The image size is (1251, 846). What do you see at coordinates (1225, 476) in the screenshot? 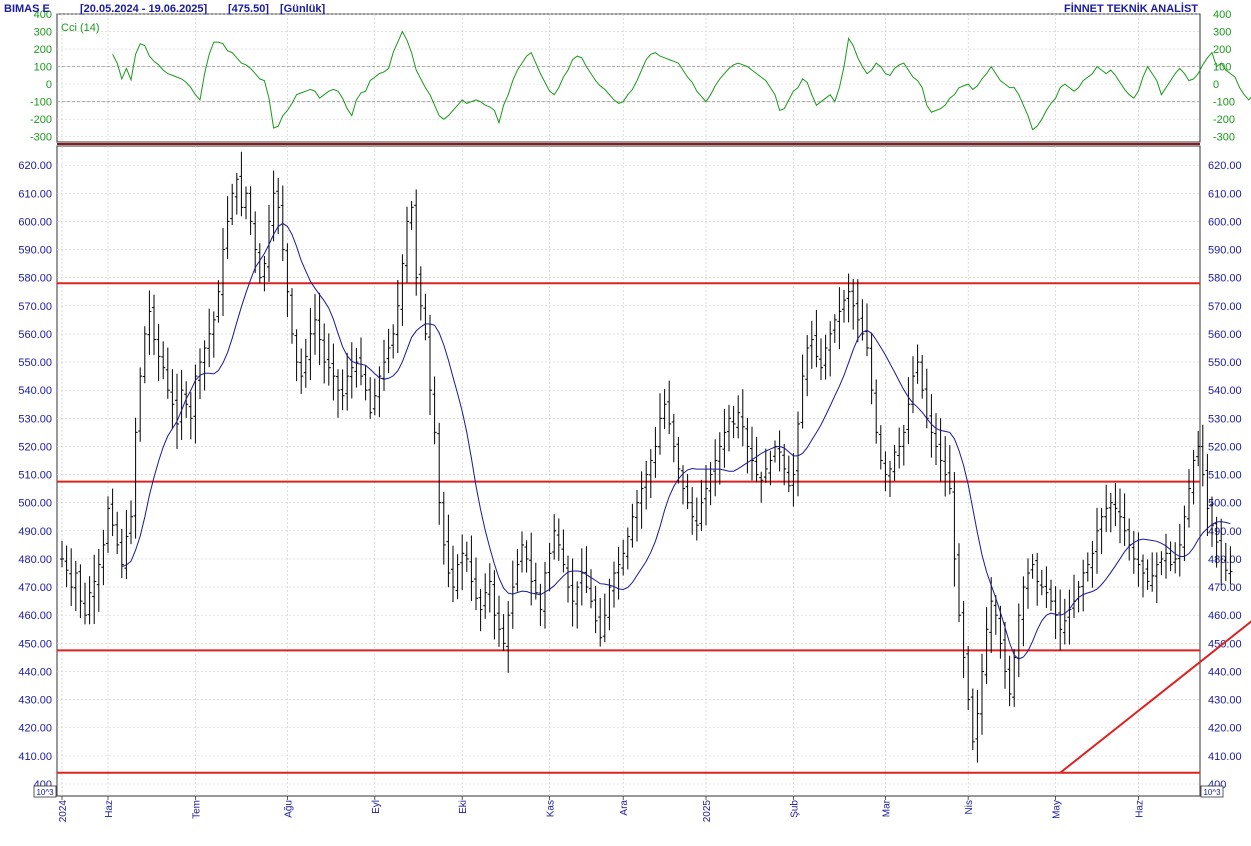
I see `price-tick-label-right: 510.00` at bounding box center [1225, 476].